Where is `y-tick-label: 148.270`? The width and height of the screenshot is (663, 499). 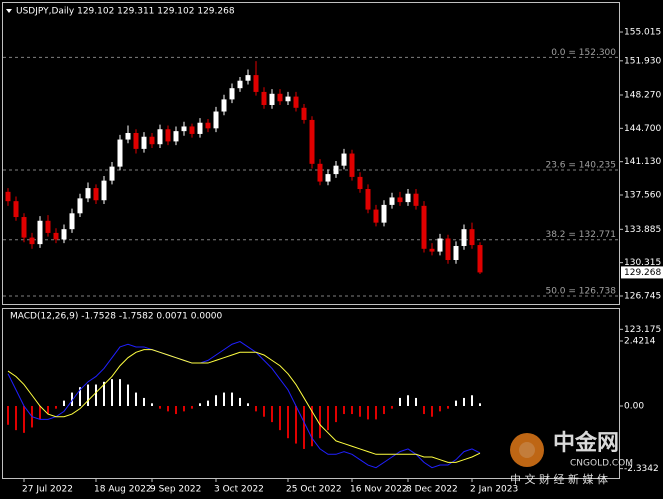
y-tick-label: 148.270 is located at coordinates (642, 96).